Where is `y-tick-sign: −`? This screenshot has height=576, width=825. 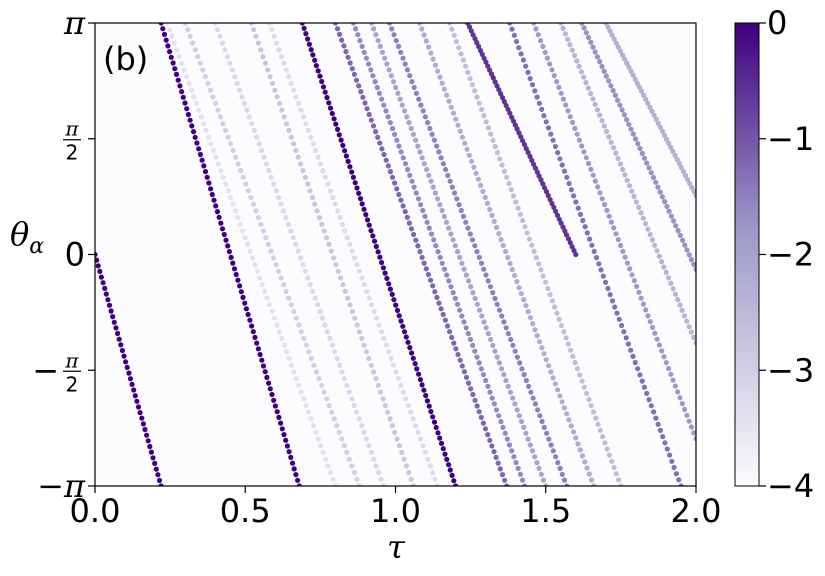 y-tick-sign: − is located at coordinates (45, 370).